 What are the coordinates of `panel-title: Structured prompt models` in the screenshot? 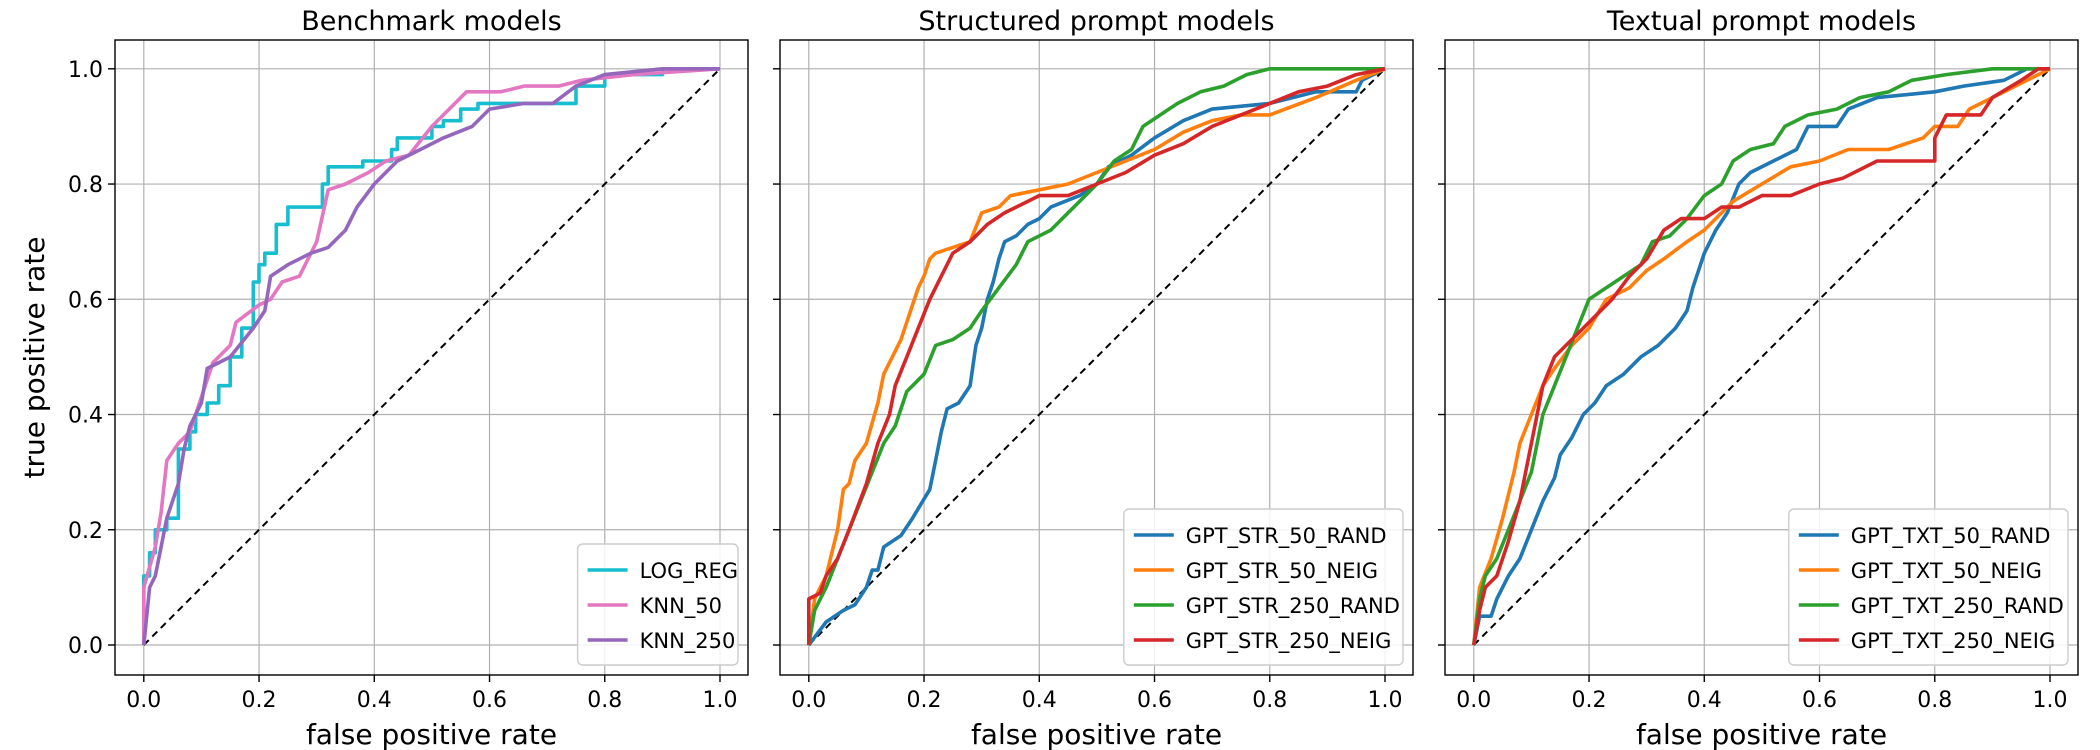 It's located at (1096, 21).